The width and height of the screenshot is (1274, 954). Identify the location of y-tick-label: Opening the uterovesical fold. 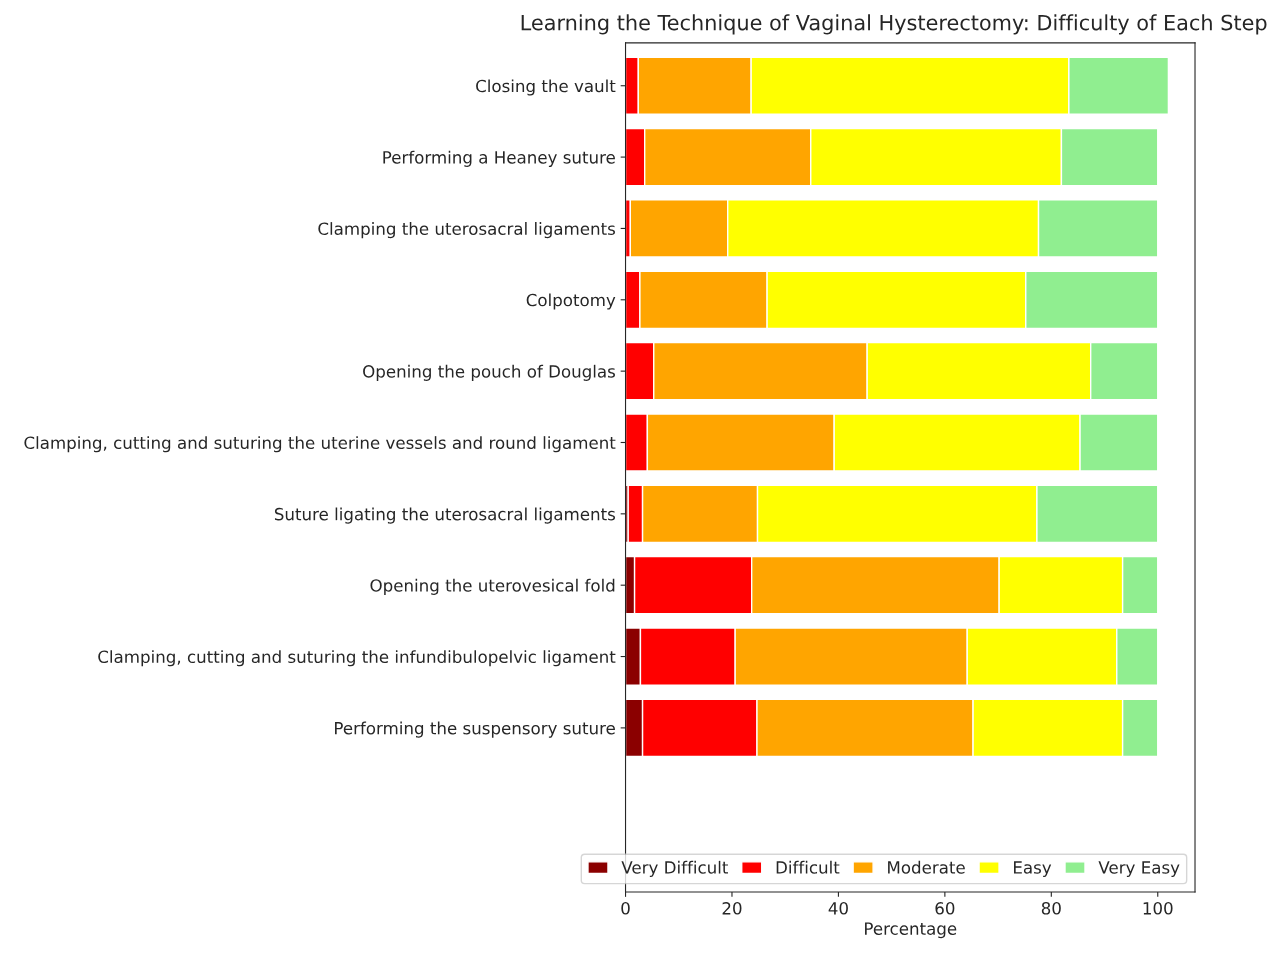
(492, 586).